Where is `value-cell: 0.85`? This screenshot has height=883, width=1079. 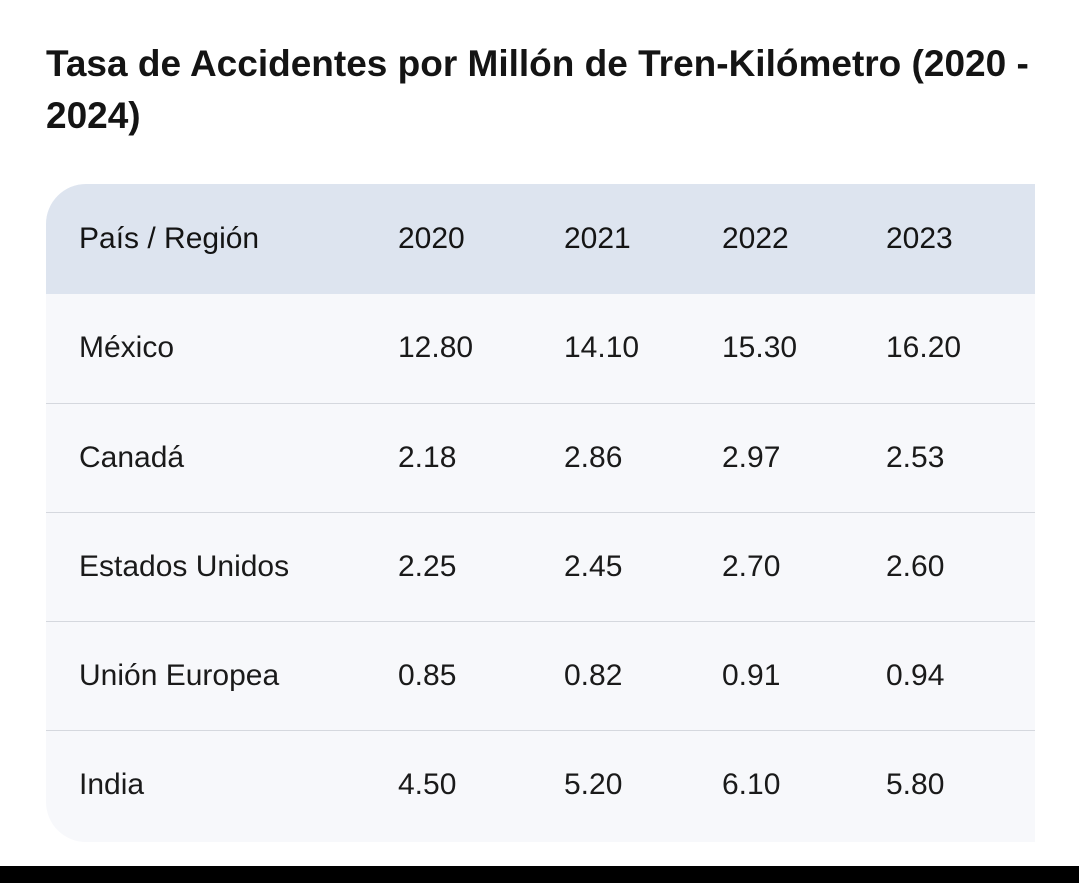 value-cell: 0.85 is located at coordinates (427, 675).